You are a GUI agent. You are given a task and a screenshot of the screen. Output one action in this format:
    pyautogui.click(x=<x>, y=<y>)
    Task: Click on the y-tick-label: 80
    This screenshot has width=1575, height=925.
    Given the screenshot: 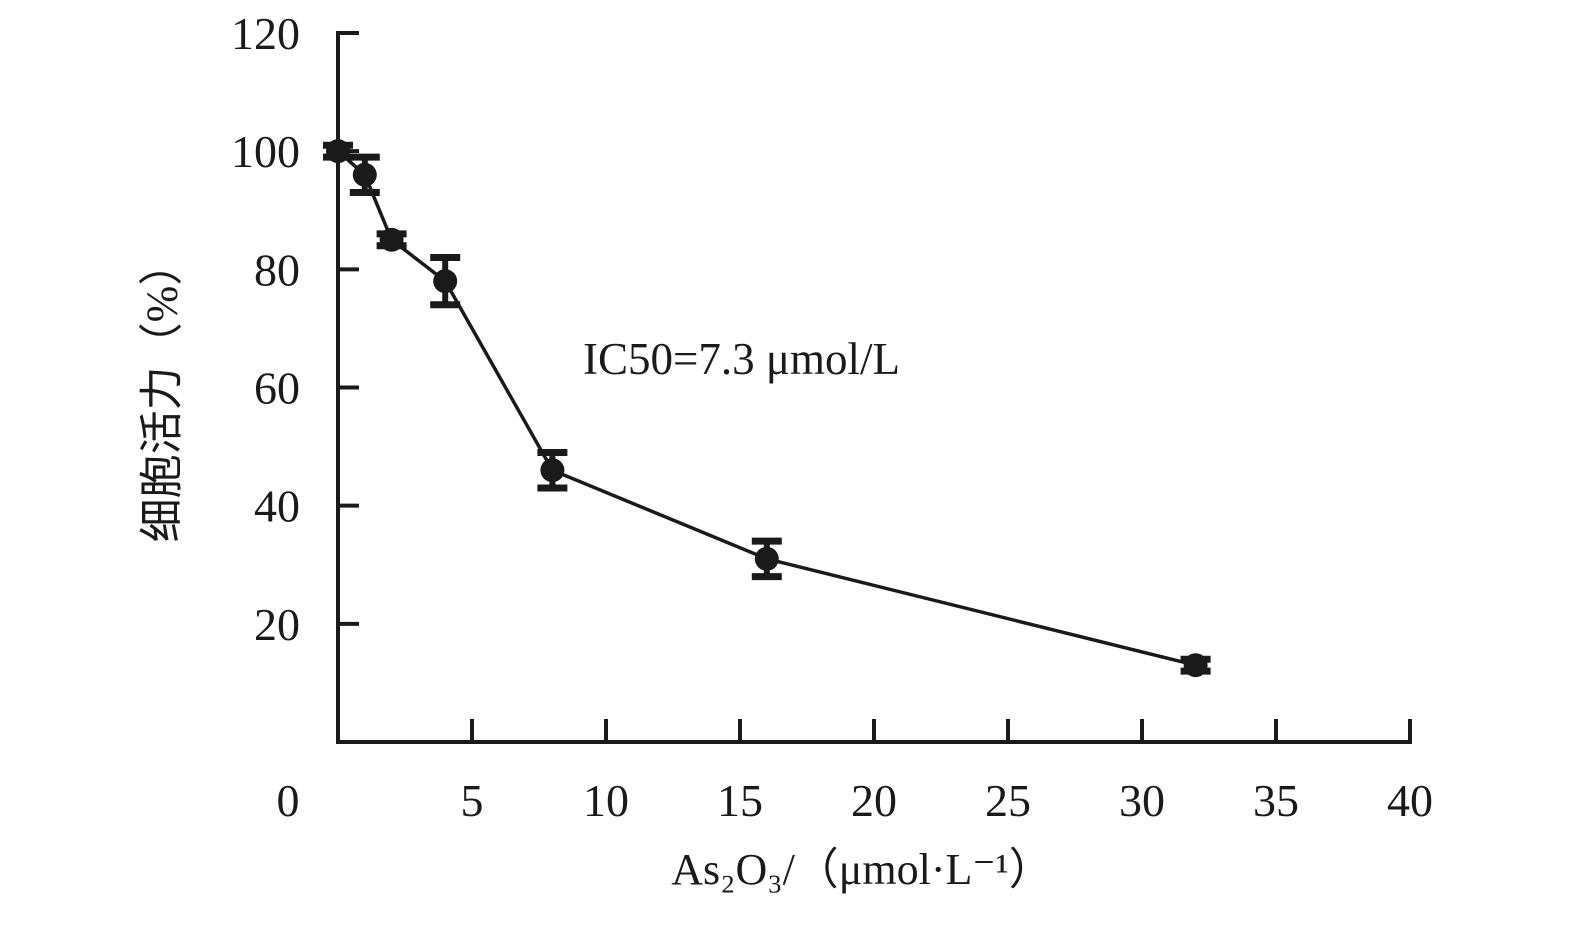 What is the action you would take?
    pyautogui.click(x=277, y=269)
    